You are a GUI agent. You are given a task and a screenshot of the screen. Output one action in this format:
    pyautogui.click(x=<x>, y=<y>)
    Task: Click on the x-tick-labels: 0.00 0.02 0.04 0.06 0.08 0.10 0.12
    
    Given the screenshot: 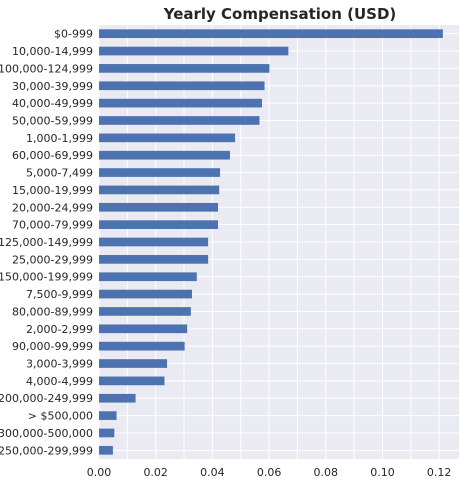 What is the action you would take?
    pyautogui.click(x=269, y=472)
    